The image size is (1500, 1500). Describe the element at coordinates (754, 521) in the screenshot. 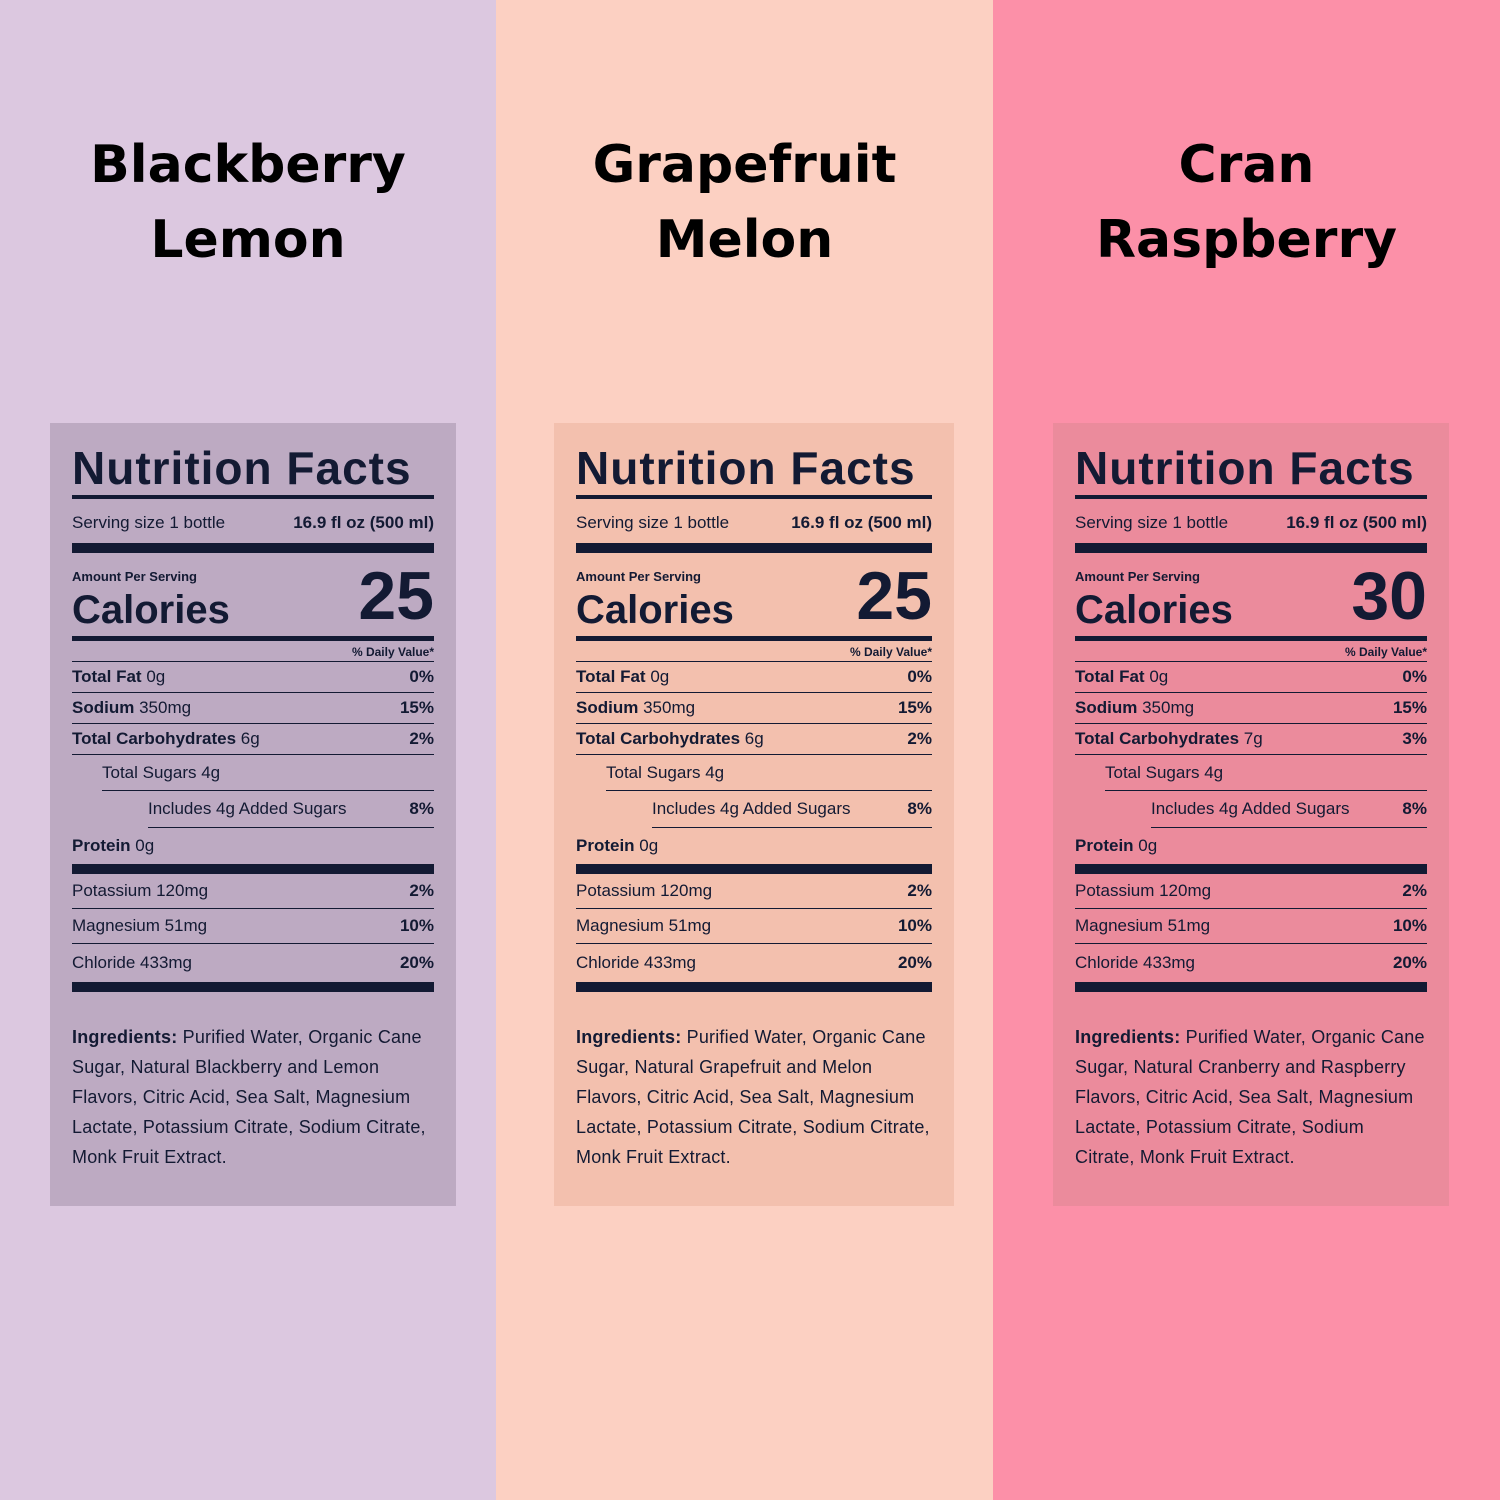

I see `serving-row: Serving size 1 bottle 16.9 fl oz (500 ml)` at that location.